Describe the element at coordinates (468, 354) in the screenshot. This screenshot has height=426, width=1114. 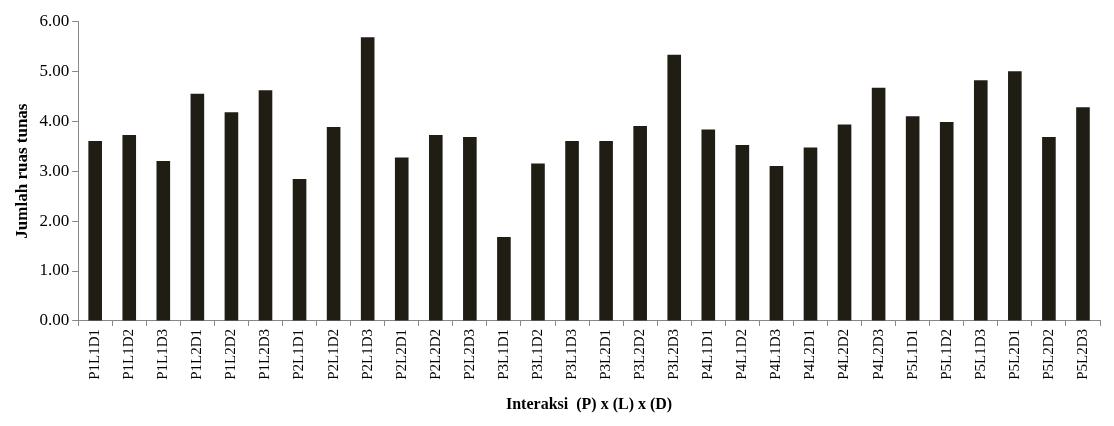
I see `x-tick-label: P2L2D3` at that location.